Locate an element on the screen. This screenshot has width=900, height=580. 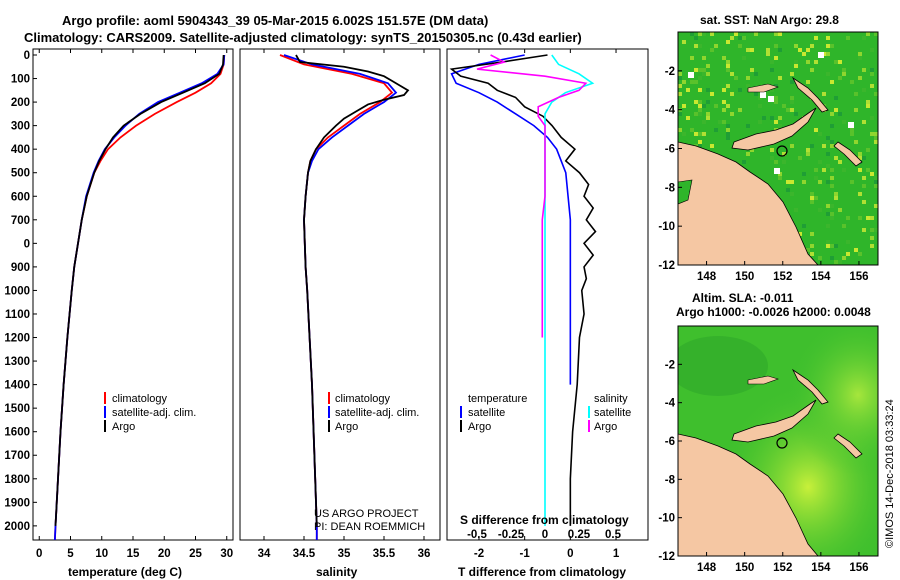
salinity-legend: climatology satellite-adj. clim. Argo is located at coordinates (373, 412).